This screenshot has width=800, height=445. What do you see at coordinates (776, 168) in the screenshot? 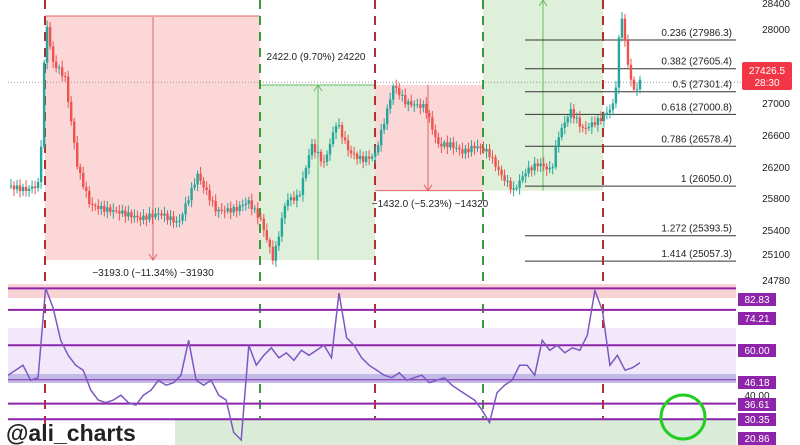
I see `y-tick-label: 26200` at bounding box center [776, 168].